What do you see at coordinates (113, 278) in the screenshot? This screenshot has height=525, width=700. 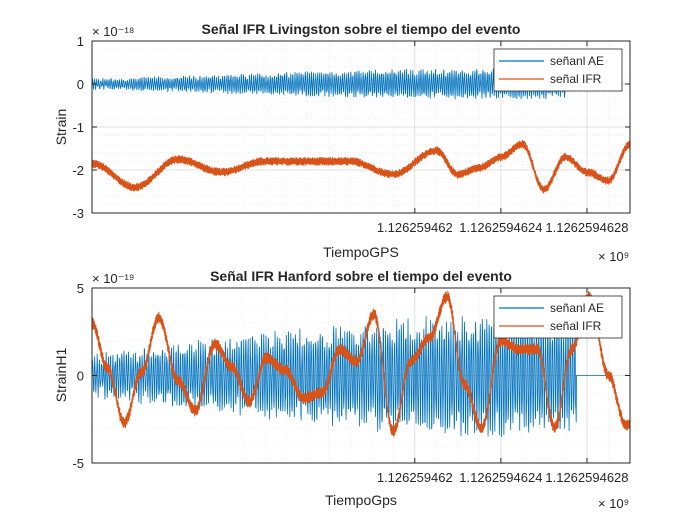 I see `y-exponent: × 10⁻¹⁹` at bounding box center [113, 278].